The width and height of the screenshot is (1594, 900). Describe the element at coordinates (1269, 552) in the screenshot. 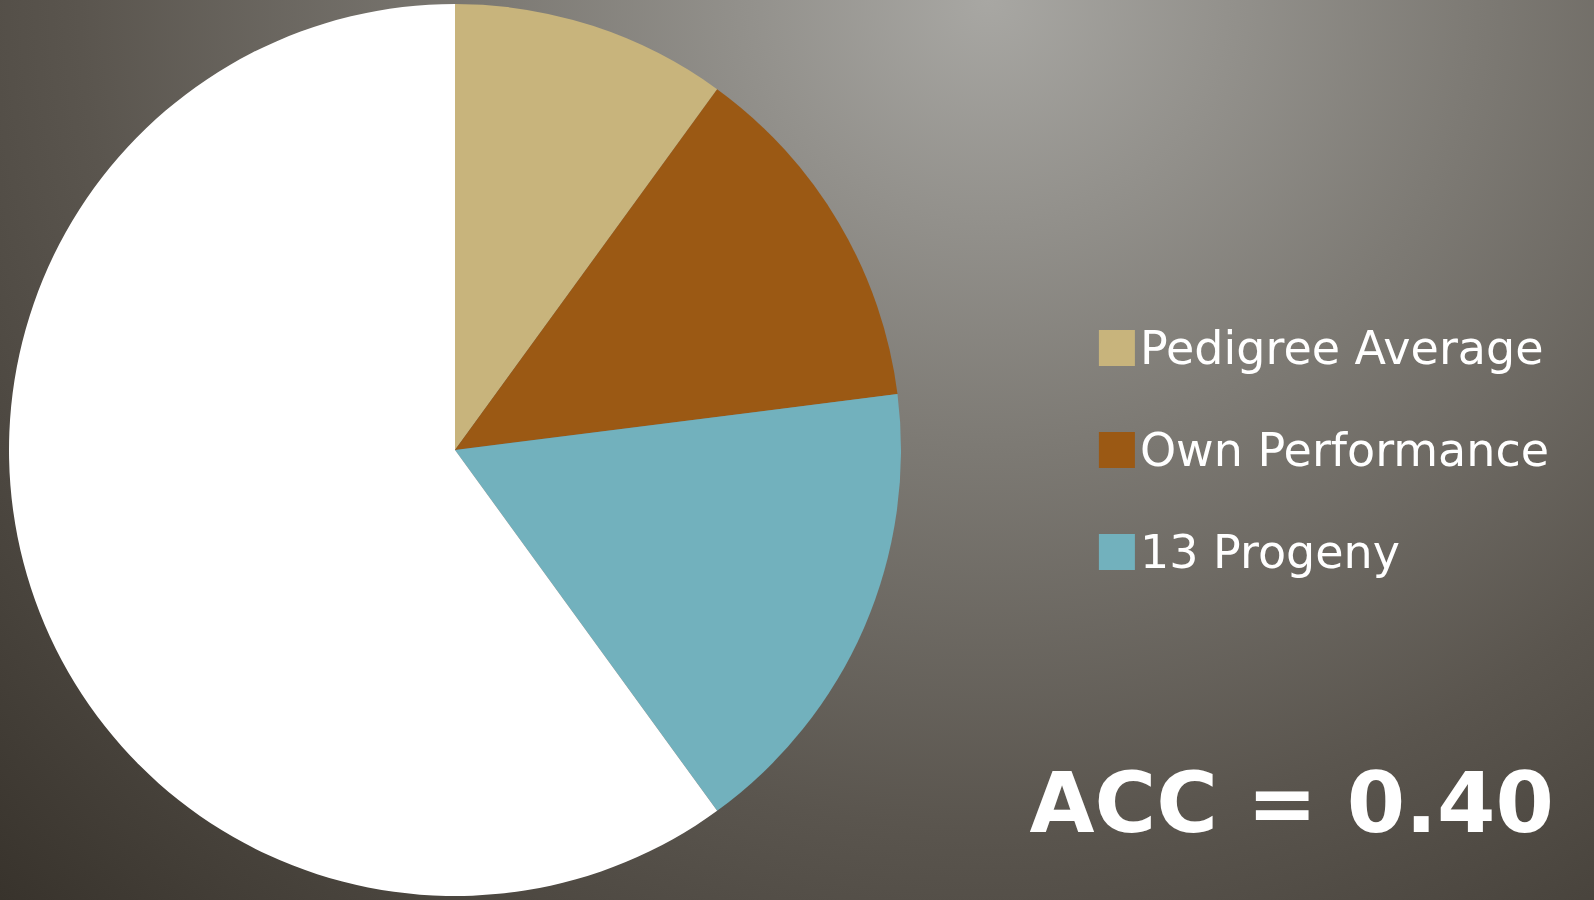

I see `legend-label: 13 Progeny` at that location.